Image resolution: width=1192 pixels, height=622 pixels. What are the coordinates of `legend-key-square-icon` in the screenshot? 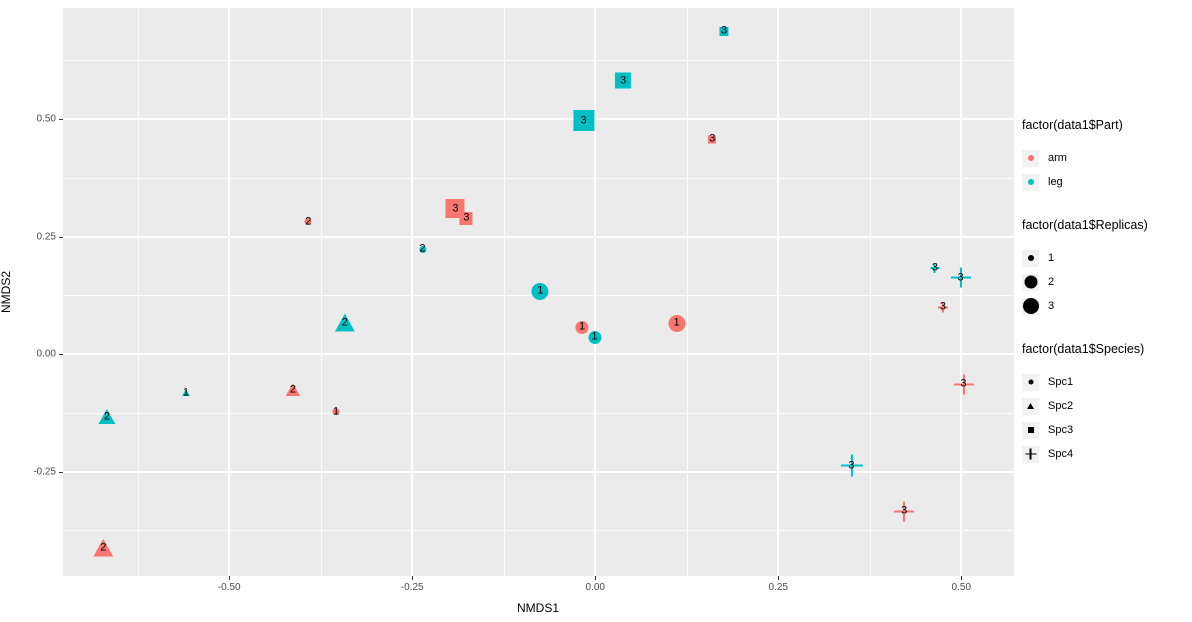 It's located at (1030, 430).